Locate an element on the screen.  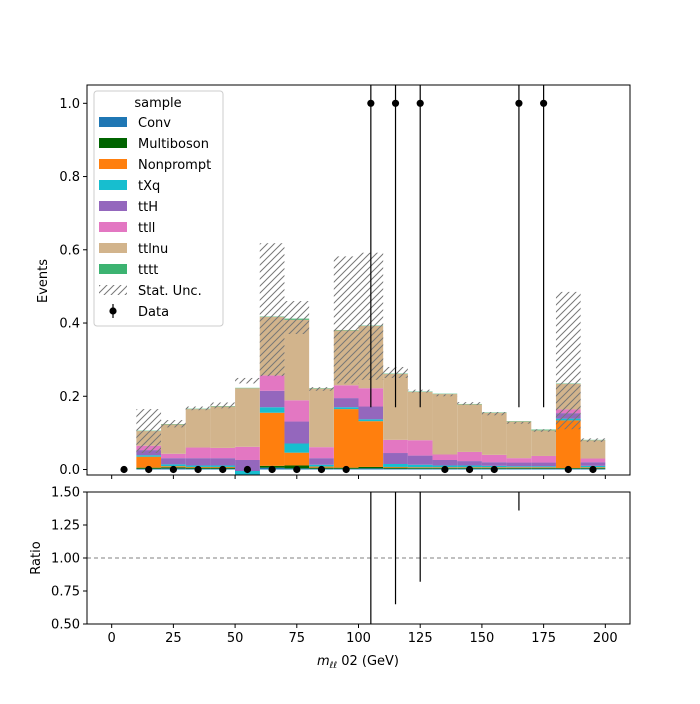
legend-swatch-tttt is located at coordinates (113, 269).